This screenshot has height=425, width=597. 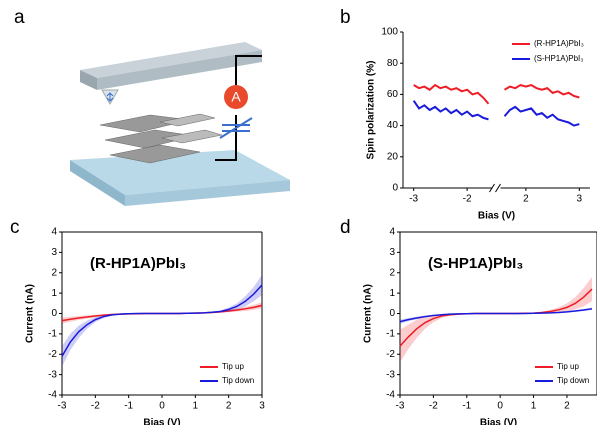 I want to click on schematic: A, so click(x=180, y=124).